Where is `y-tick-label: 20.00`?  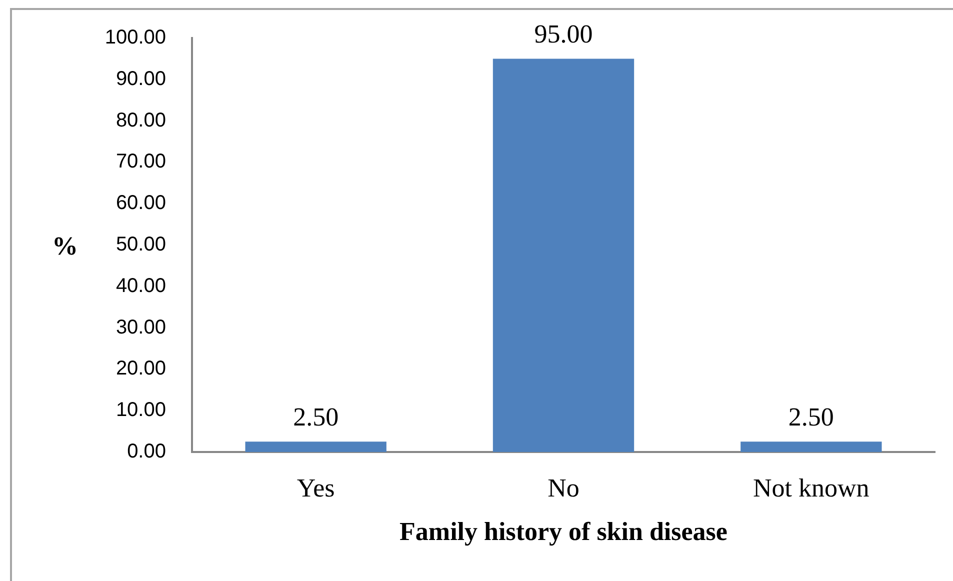
y-tick-label: 20.00 is located at coordinates (141, 369).